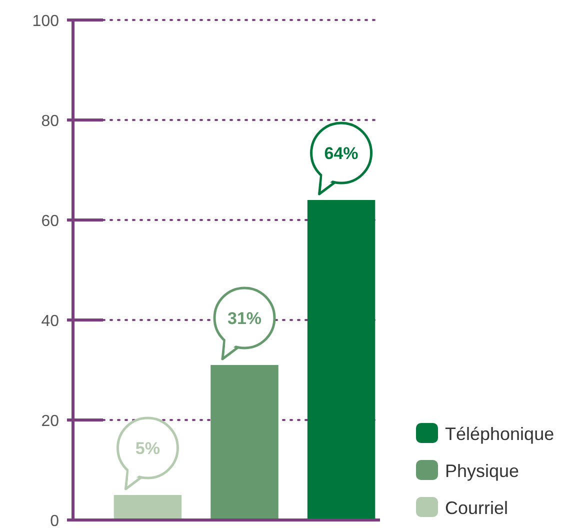  I want to click on y-tick-label: 60, so click(50, 221).